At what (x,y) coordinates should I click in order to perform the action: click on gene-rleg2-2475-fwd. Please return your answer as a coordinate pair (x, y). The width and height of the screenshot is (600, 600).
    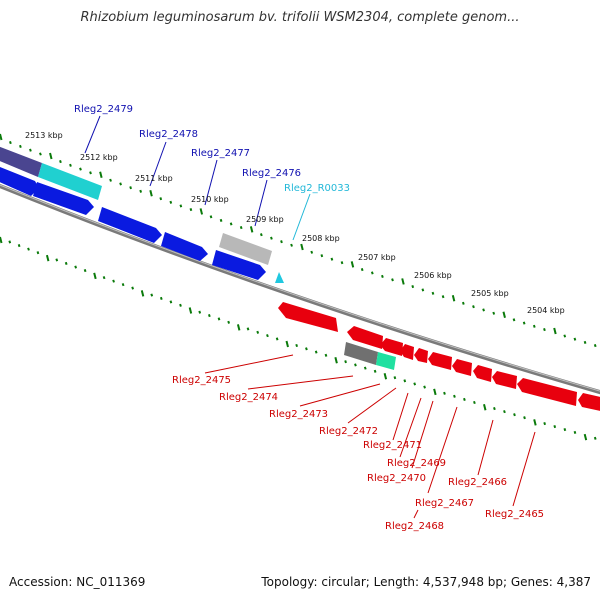
    Looking at the image, I should click on (239, 265).